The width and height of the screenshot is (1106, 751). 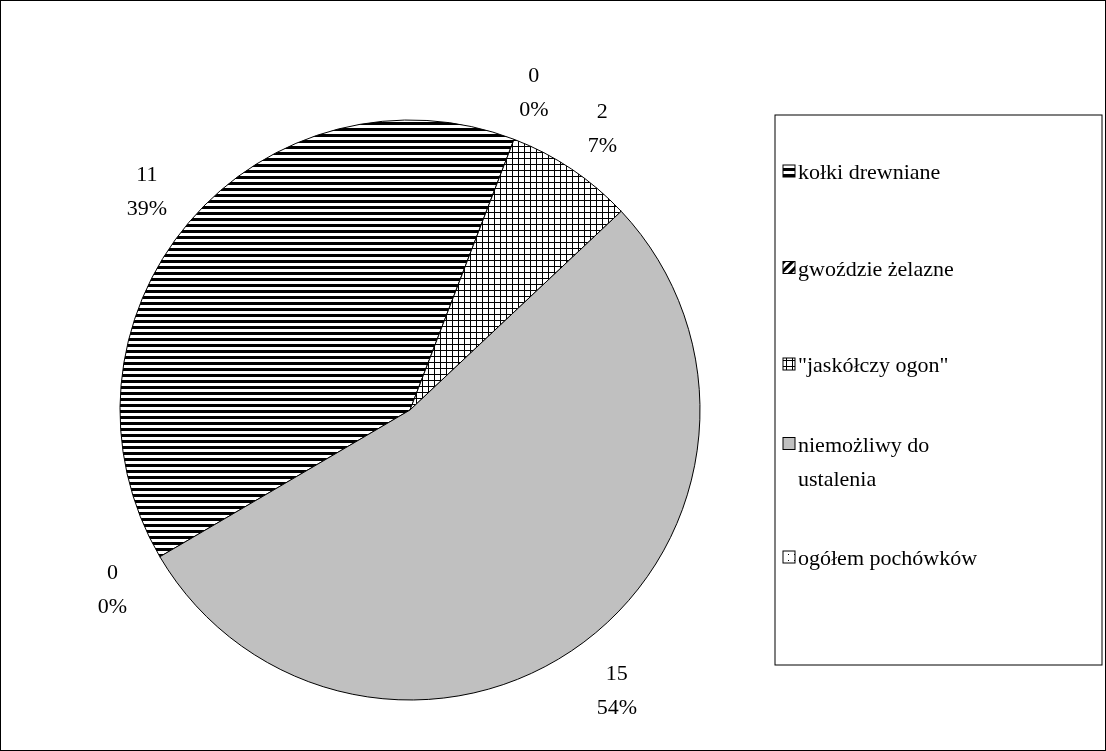 I want to click on data-label: 15 54%, so click(x=616, y=690).